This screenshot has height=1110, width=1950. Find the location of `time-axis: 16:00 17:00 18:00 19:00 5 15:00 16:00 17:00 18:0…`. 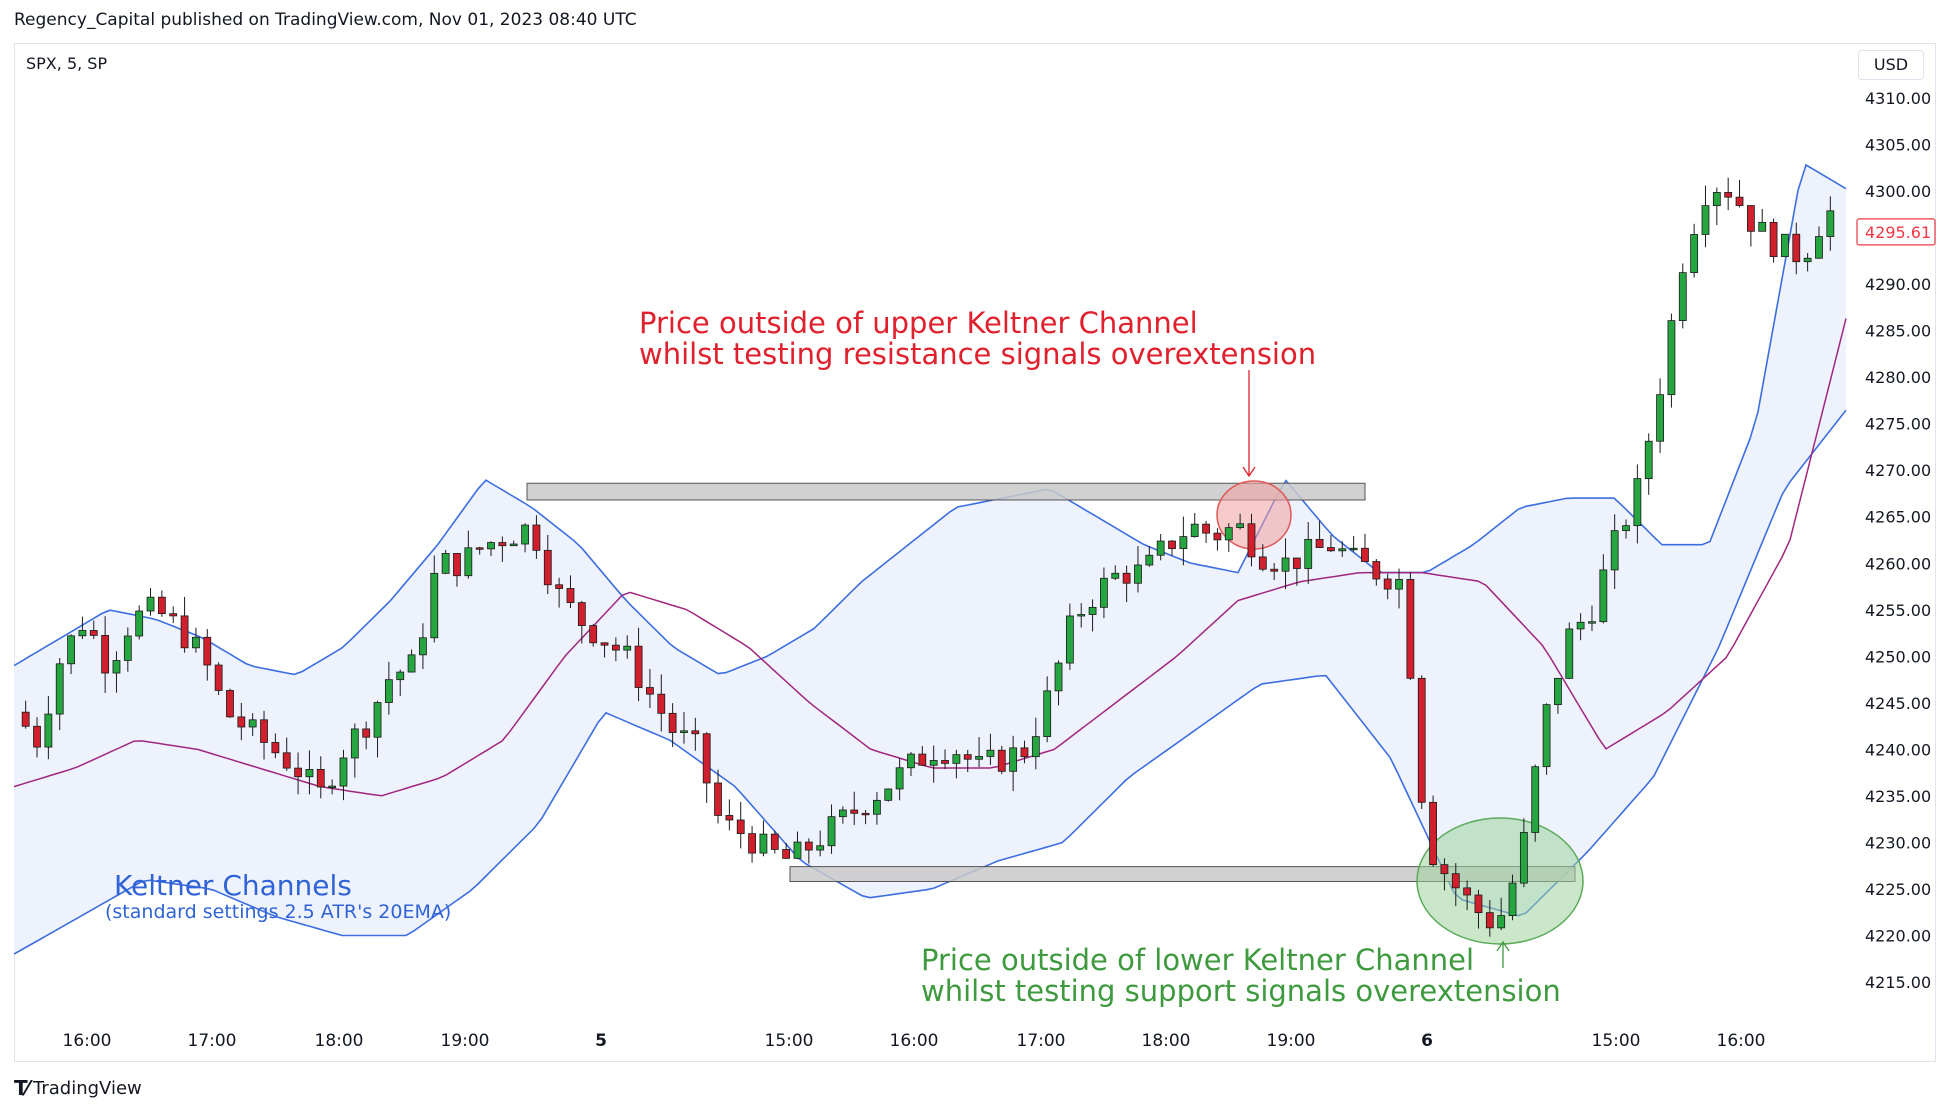

time-axis: 16:00 17:00 18:00 19:00 5 15:00 16:00 17:00 18:0… is located at coordinates (914, 1041).